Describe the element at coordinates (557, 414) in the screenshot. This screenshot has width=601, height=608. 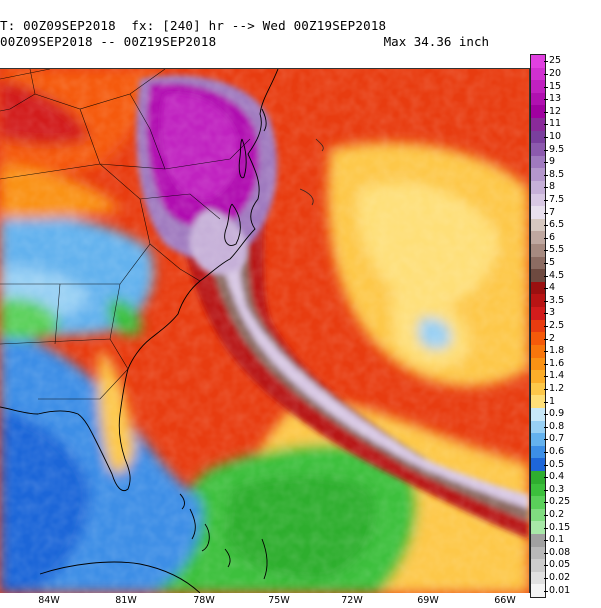
I see `colorbar-label: 0.9` at that location.